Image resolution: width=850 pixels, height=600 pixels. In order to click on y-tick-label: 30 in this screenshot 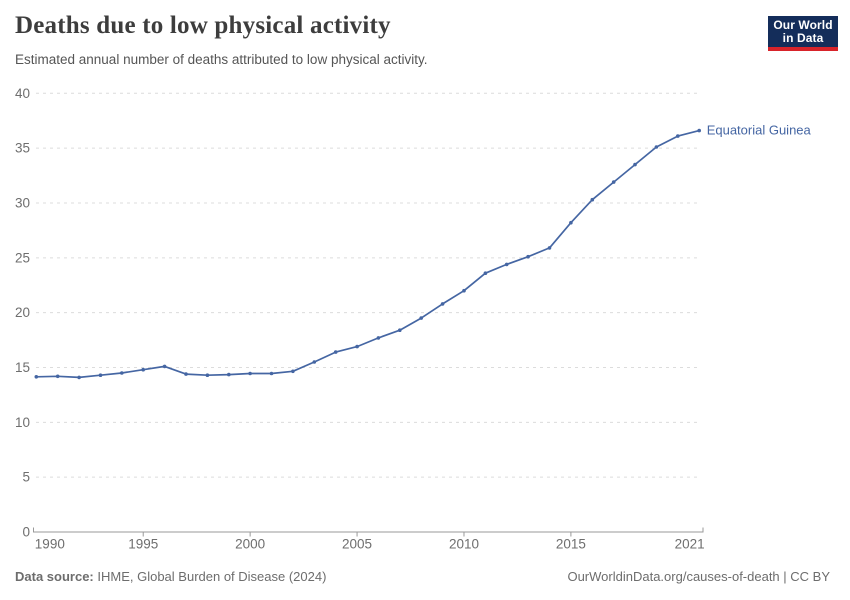, I will do `click(22, 202)`.